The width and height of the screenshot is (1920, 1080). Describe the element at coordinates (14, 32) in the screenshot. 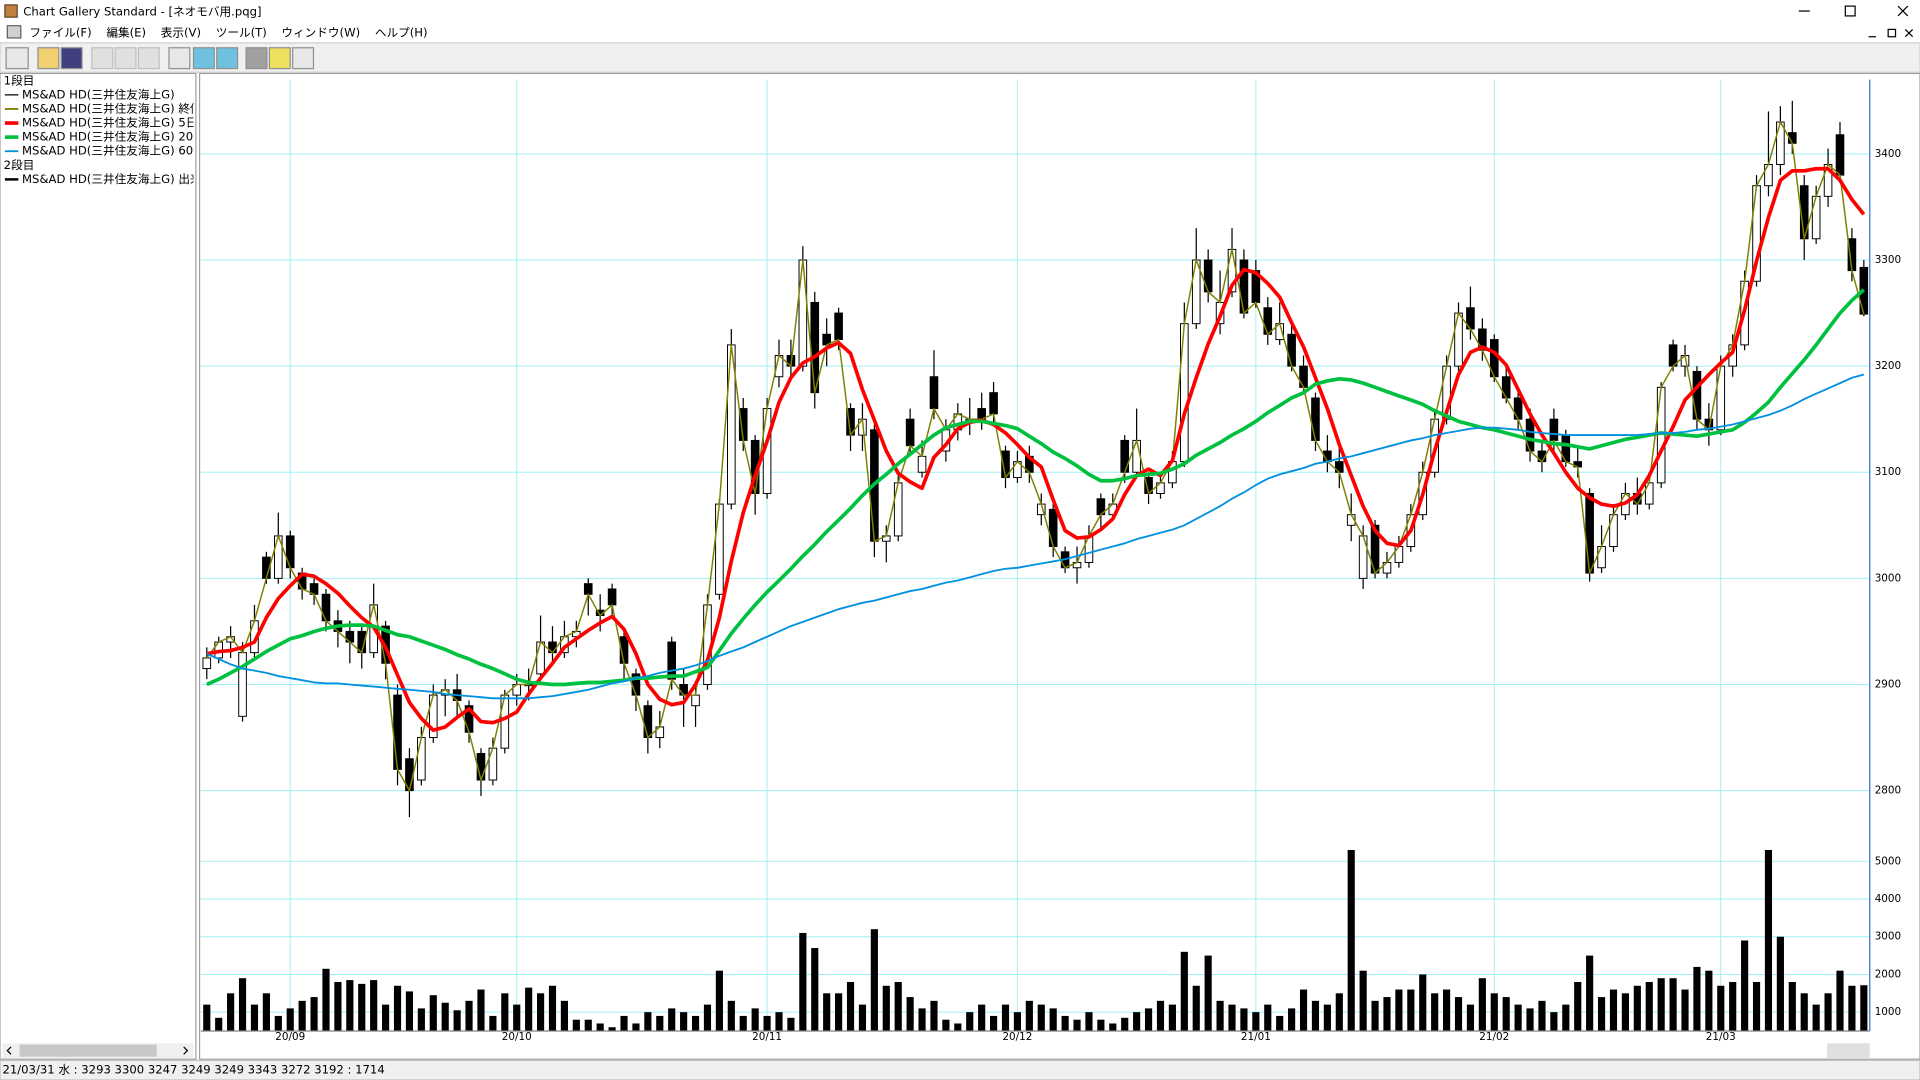

I see `menu-icon` at that location.